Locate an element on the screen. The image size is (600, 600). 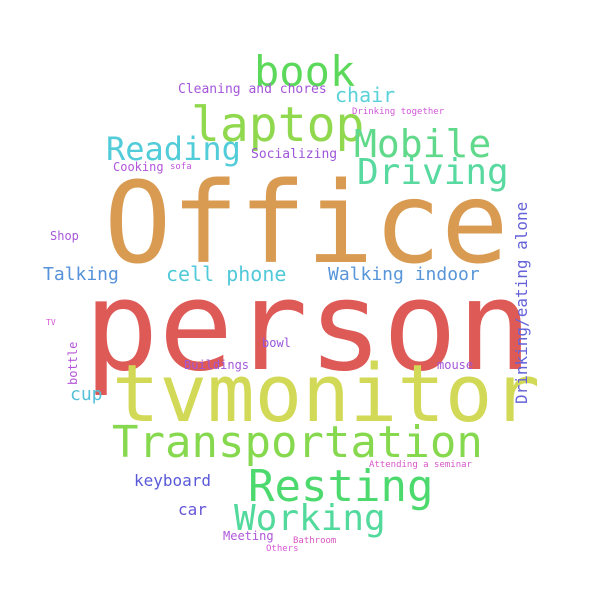
word-drinking-together: Drinking together is located at coordinates (398, 112).